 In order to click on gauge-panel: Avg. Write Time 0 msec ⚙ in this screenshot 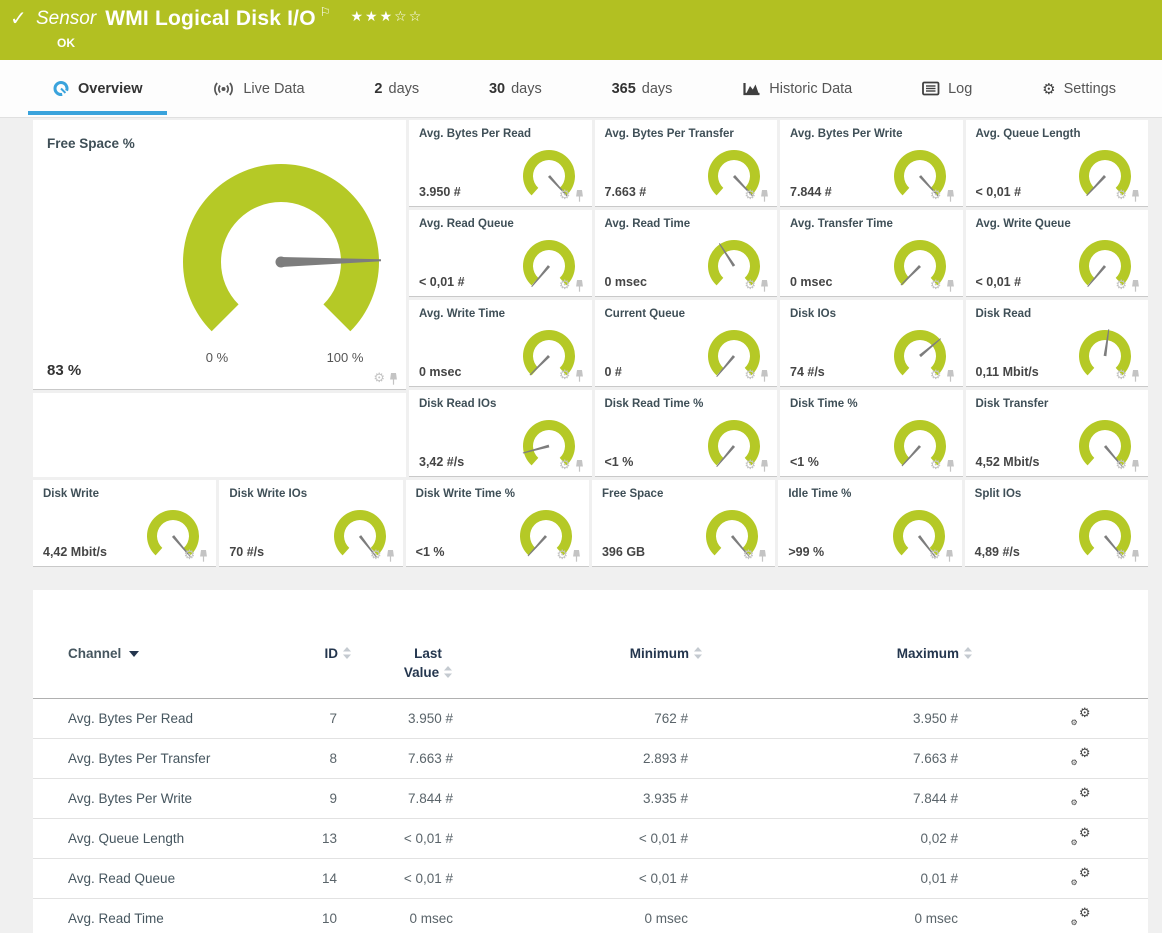, I will do `click(500, 343)`.